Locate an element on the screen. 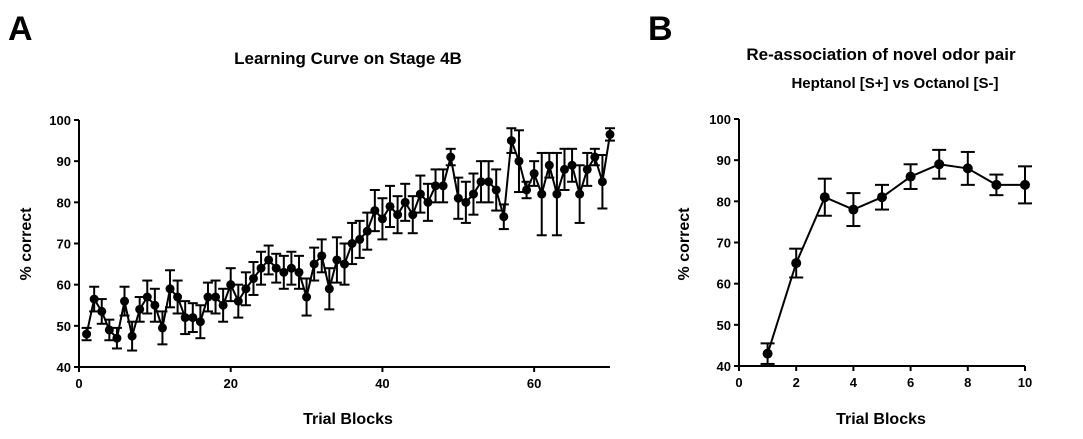  x-tick-label: 6 is located at coordinates (910, 382).